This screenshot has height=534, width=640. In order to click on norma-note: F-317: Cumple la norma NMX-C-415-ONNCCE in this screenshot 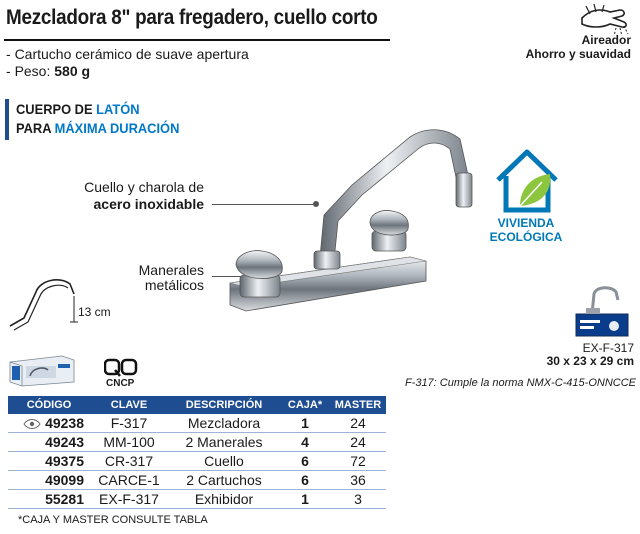, I will do `click(520, 383)`.